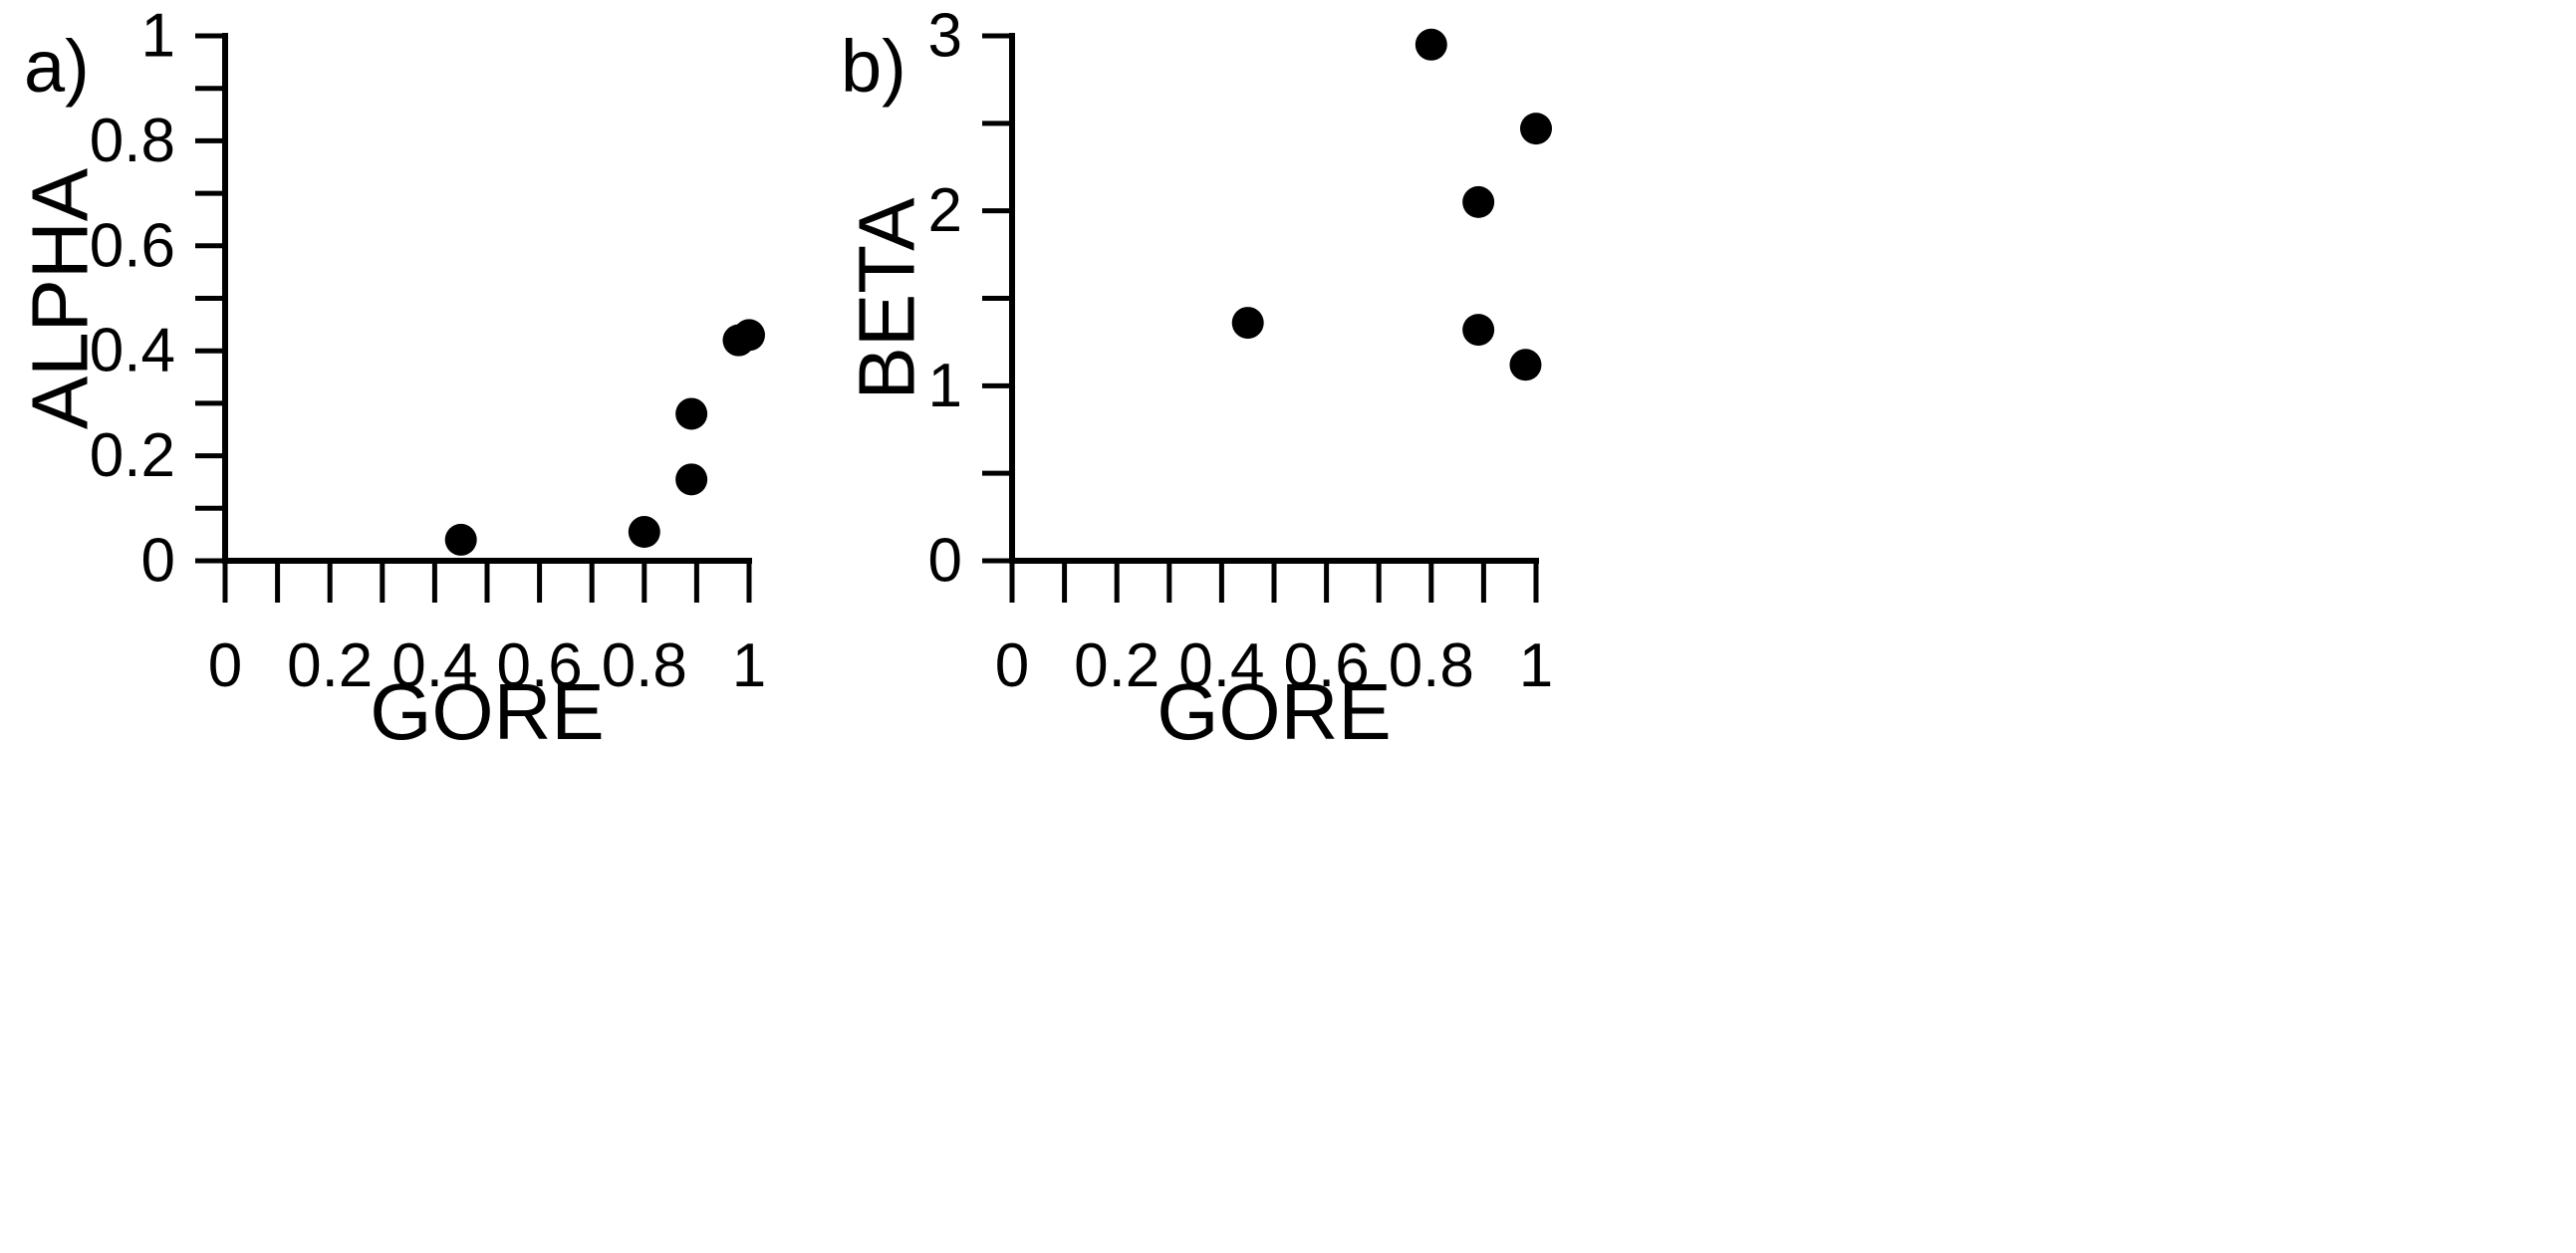  I want to click on panel-b-axes, so click(1274, 298).